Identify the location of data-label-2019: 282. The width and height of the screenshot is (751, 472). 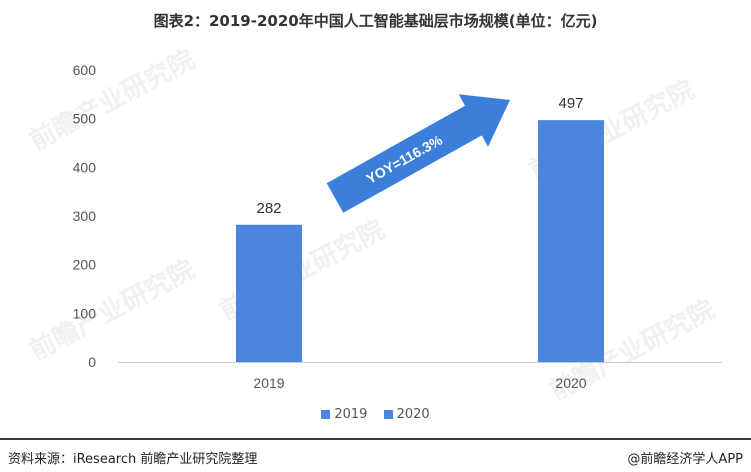
(268, 208).